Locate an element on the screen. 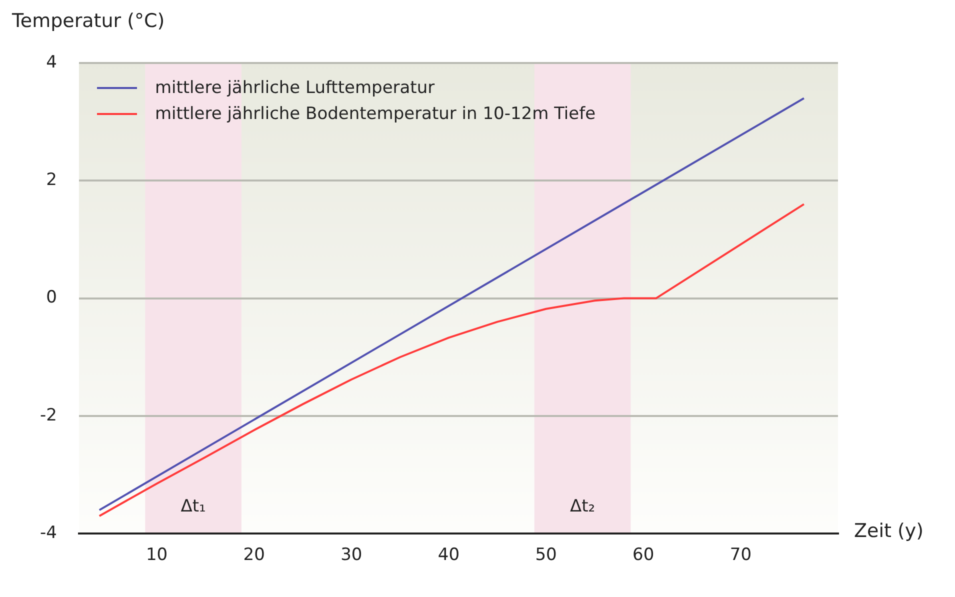  y-axis-title: Temperatur (°C) is located at coordinates (88, 21).